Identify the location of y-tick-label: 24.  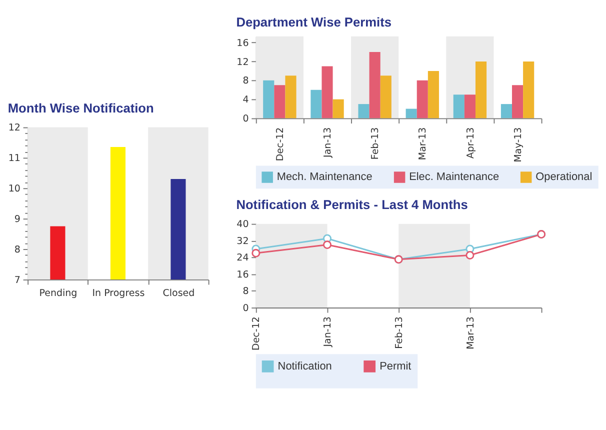
(242, 258).